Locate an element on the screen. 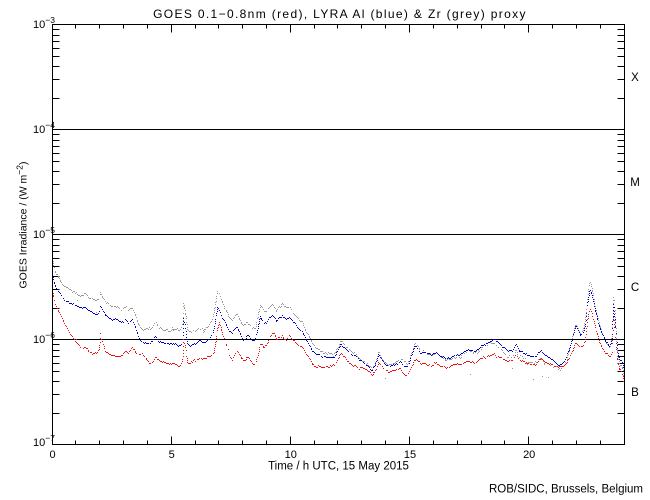 The image size is (650, 500). svg-text: 5 is located at coordinates (172, 455).